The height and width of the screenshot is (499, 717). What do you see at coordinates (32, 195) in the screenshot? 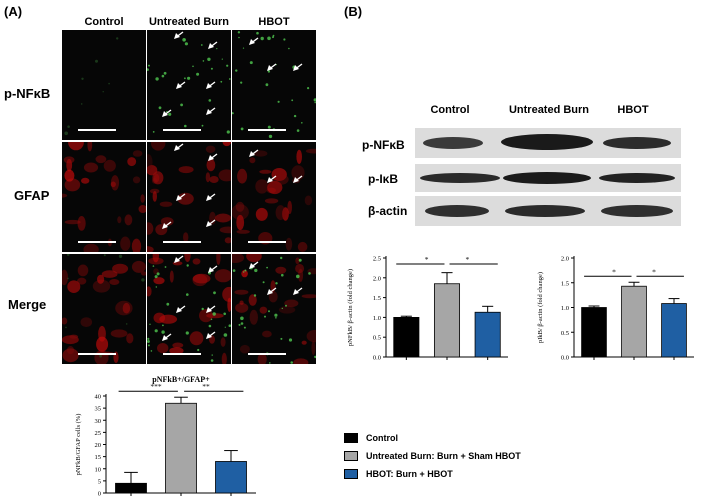
I see `panel-a-row-gfap: GFAP` at bounding box center [32, 195].